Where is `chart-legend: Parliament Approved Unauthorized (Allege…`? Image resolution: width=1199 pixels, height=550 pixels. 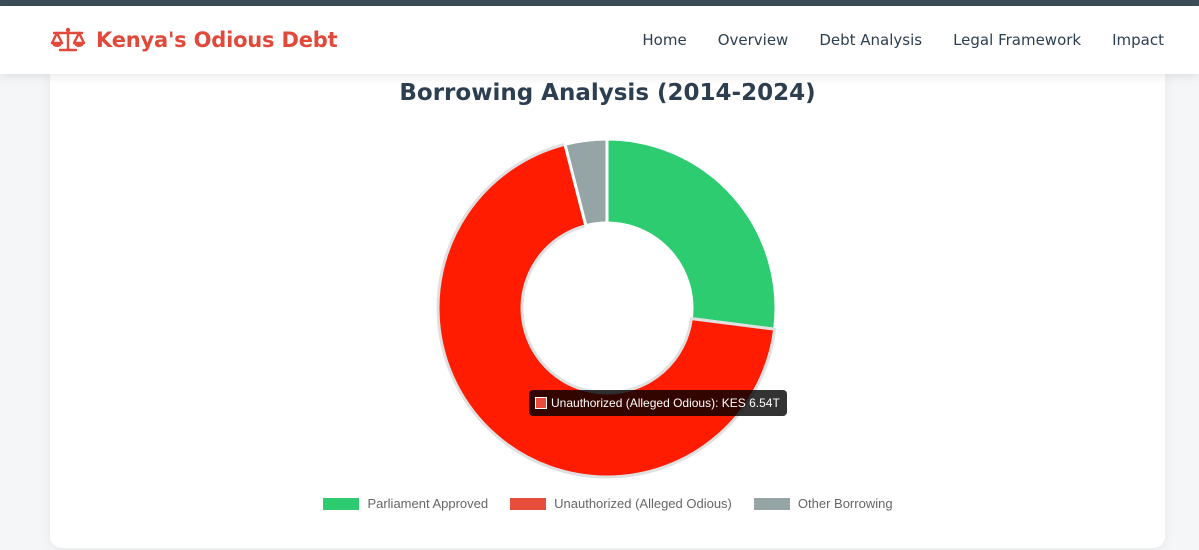 chart-legend: Parliament Approved Unauthorized (Allege… is located at coordinates (599, 503).